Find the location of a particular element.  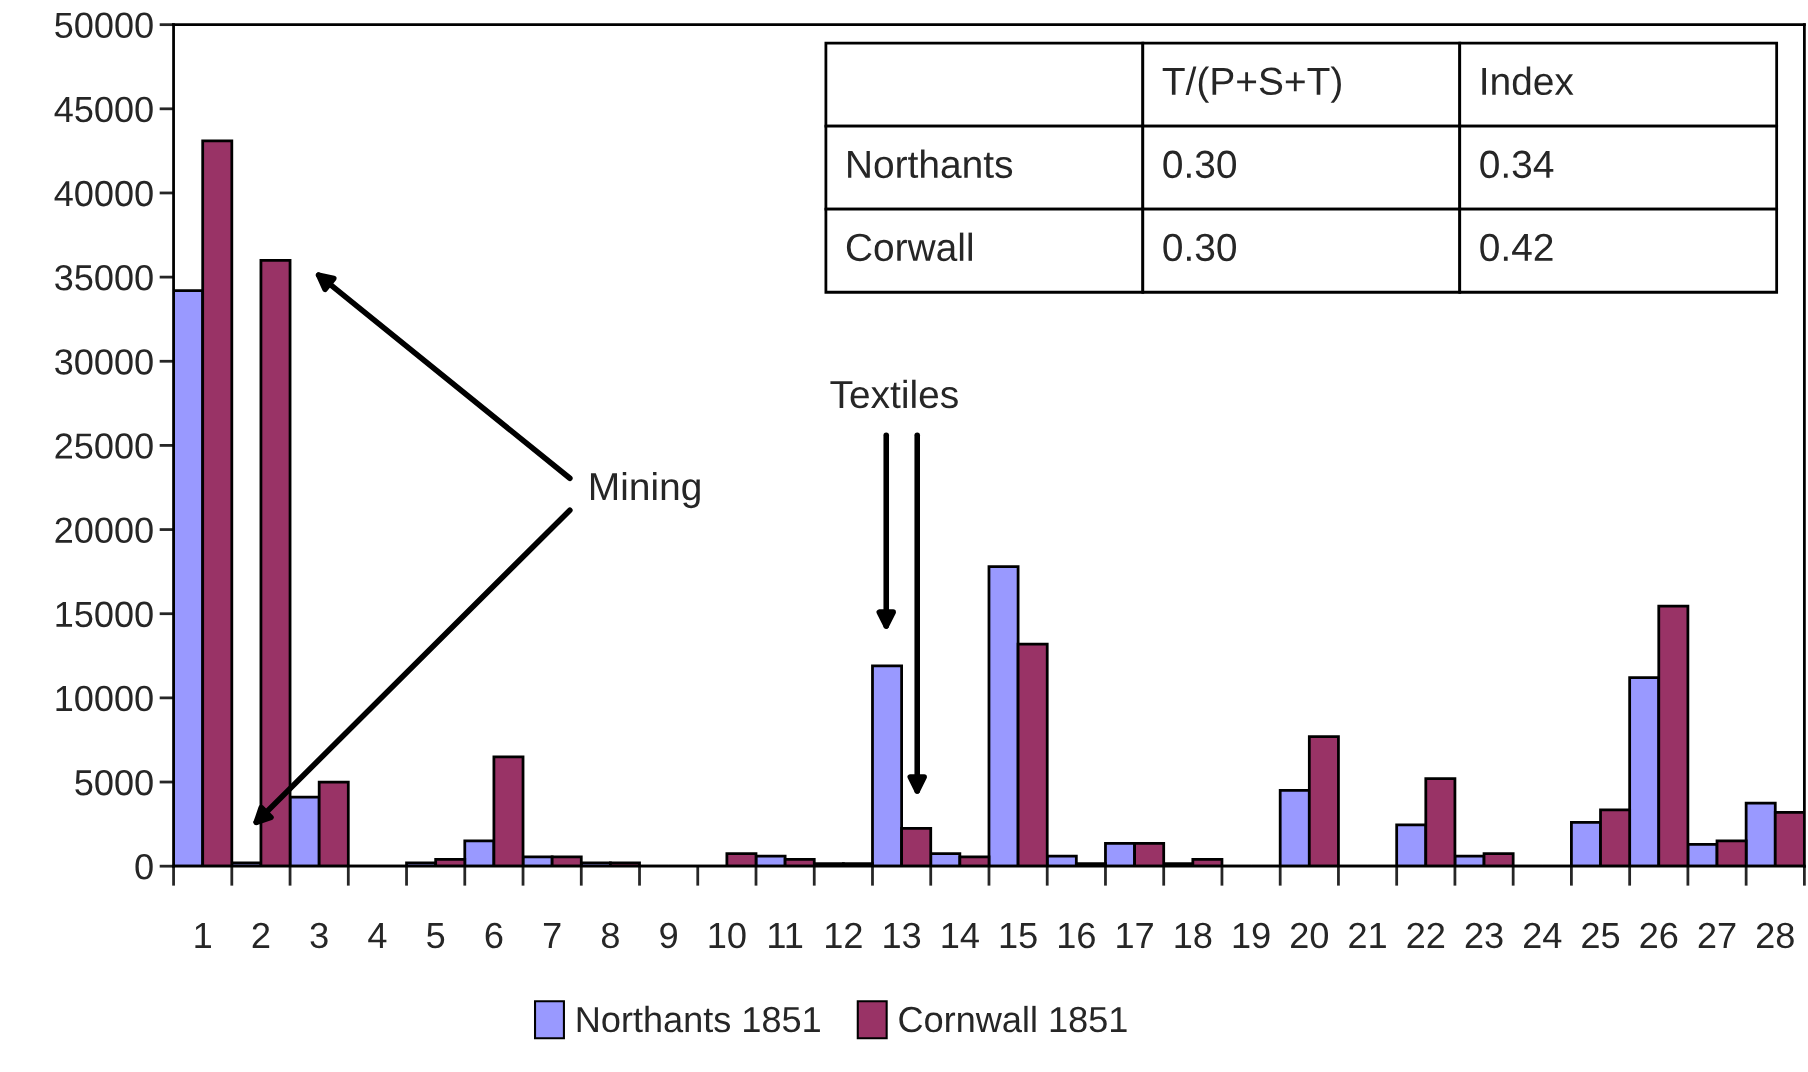

annotation: Mining is located at coordinates (645, 490).